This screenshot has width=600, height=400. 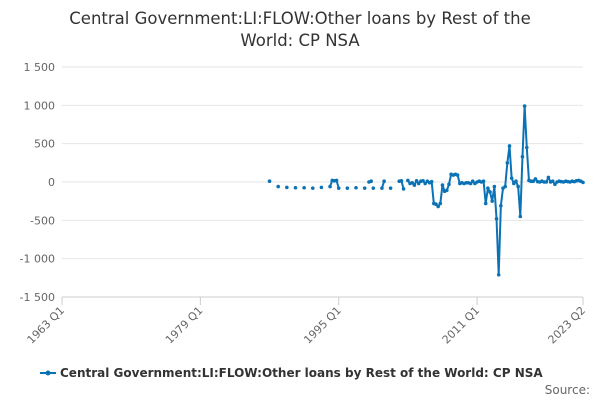 What do you see at coordinates (40, 105) in the screenshot?
I see `y-tick-label-1: 1 000` at bounding box center [40, 105].